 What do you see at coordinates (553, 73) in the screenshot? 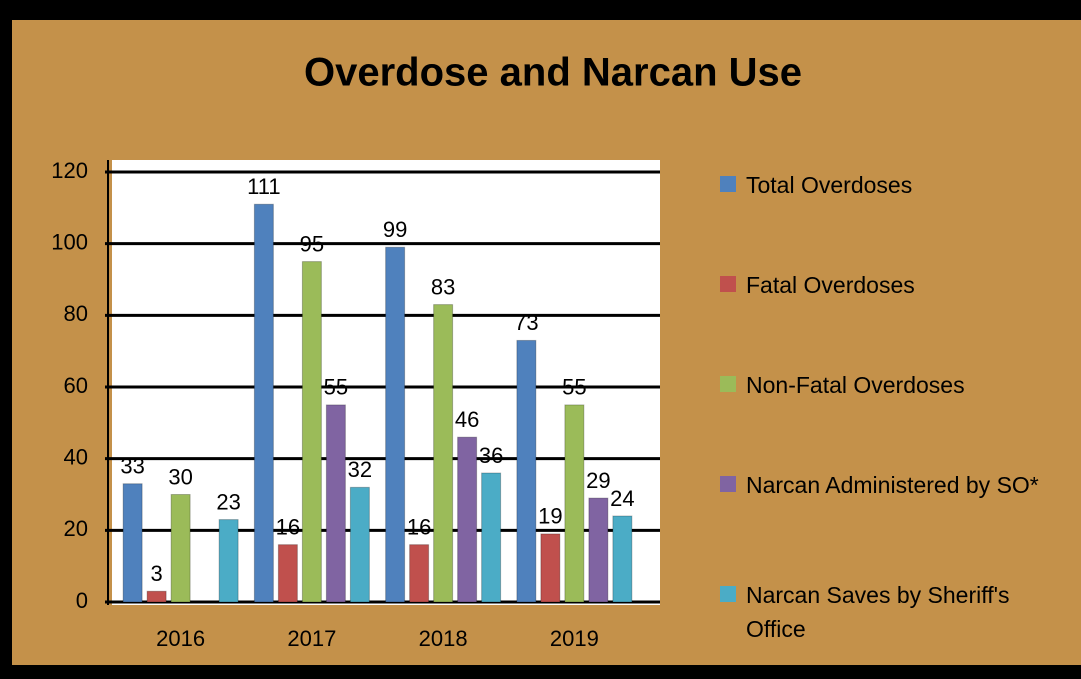
I see `chart-title: Overdose and Narcan Use` at bounding box center [553, 73].